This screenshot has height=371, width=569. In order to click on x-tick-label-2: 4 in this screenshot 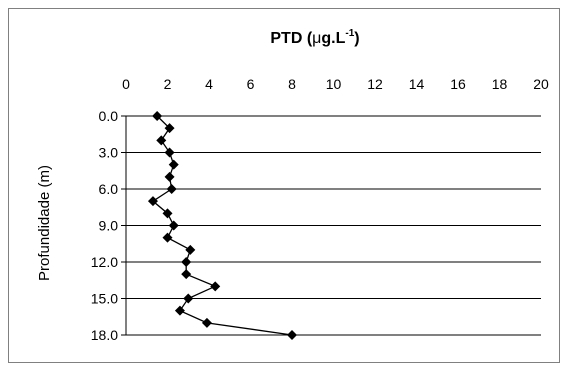, I will do `click(209, 84)`.